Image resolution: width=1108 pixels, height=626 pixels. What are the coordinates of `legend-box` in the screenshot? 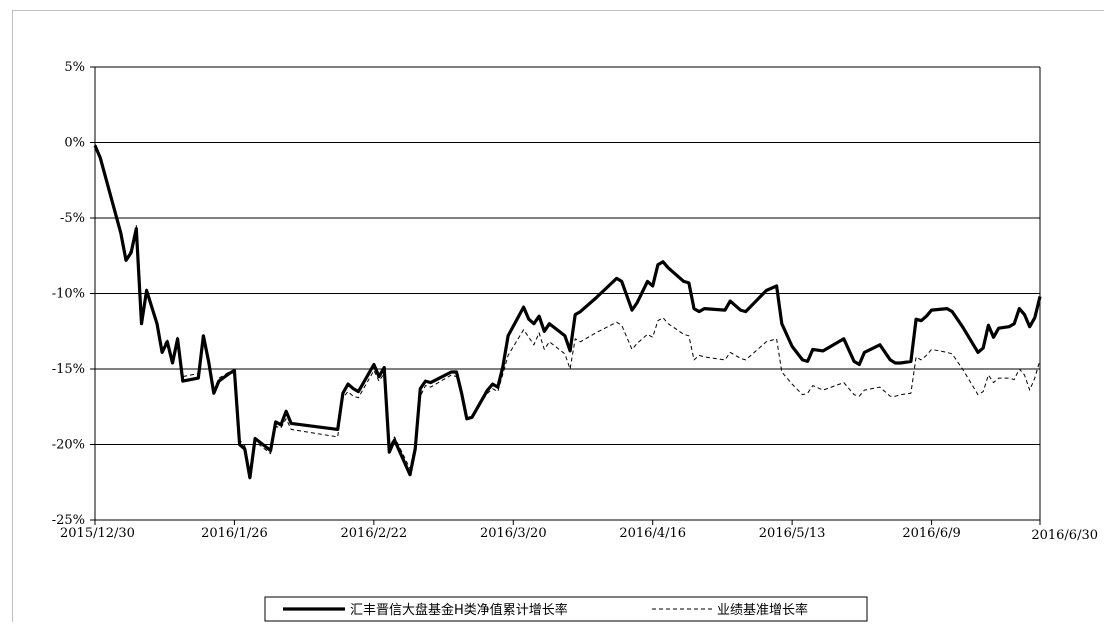 It's located at (566, 609).